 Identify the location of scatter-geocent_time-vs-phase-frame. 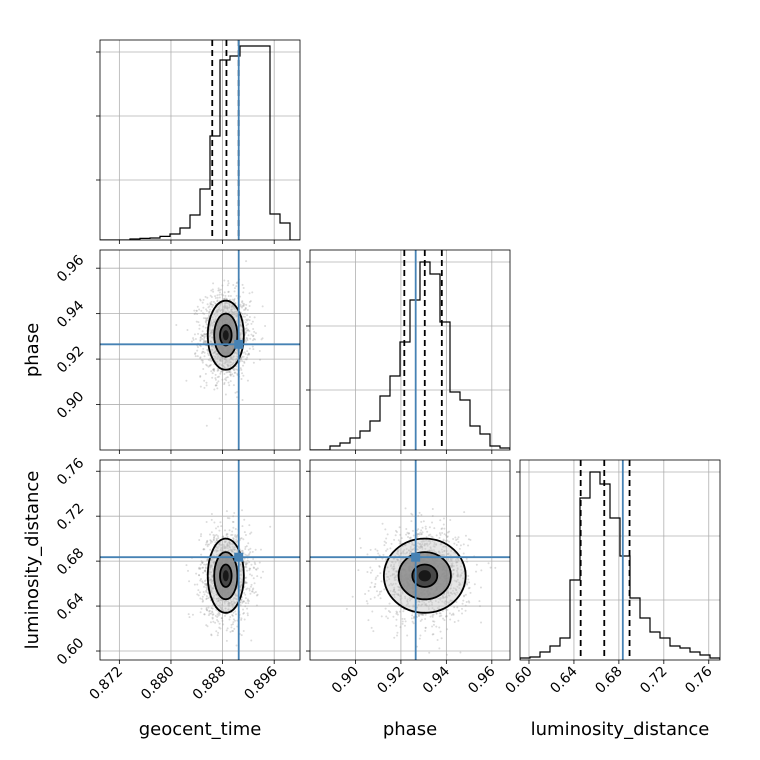
(200, 350).